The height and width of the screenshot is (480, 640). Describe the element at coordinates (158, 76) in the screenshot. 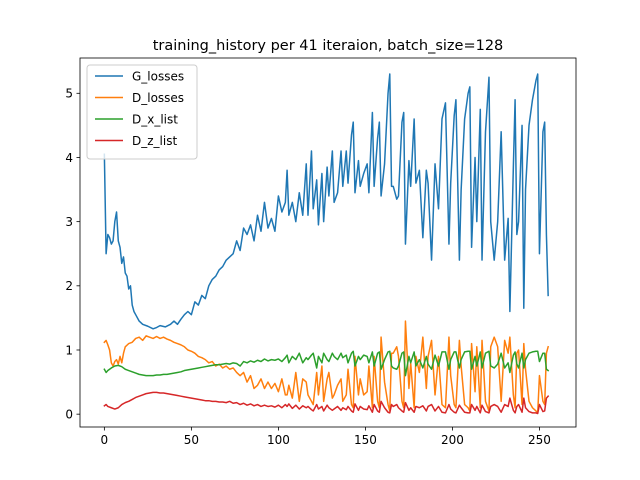

I see `legend-label: G_losses` at that location.